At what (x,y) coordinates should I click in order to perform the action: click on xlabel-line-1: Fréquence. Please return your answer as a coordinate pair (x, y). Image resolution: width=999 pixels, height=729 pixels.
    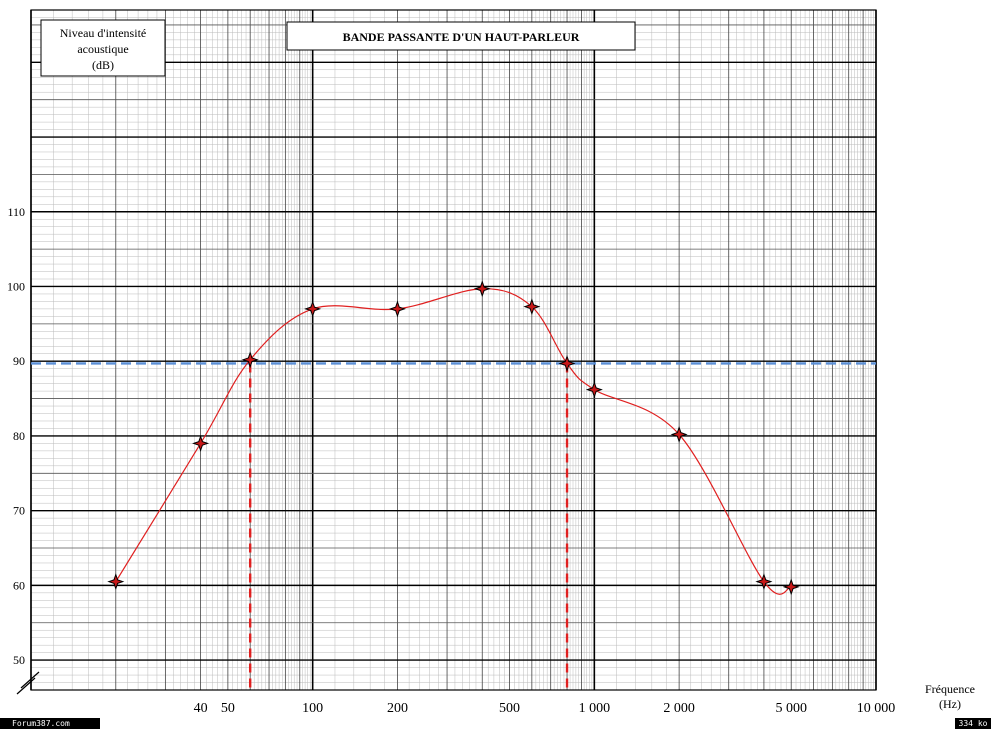
    Looking at the image, I should click on (950, 689).